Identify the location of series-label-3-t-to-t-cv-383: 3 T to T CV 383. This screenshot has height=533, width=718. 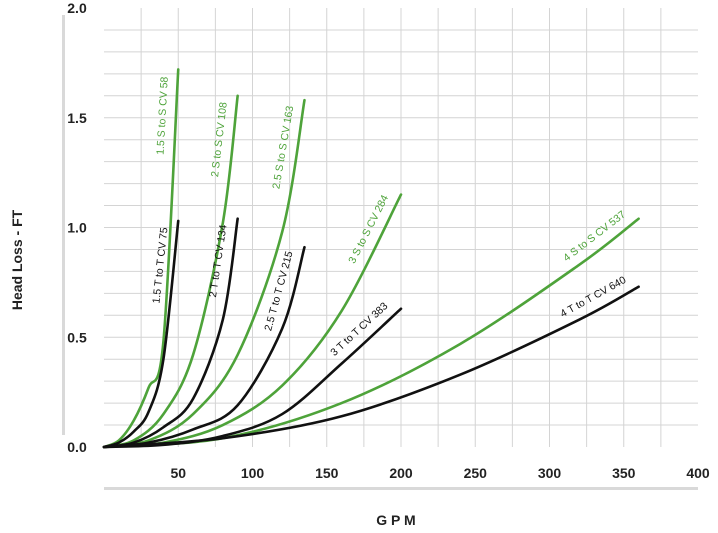
(359, 329).